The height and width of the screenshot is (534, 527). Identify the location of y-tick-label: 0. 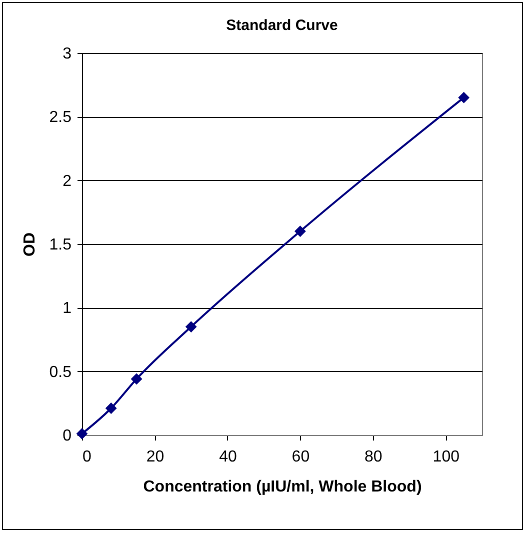
(67, 436).